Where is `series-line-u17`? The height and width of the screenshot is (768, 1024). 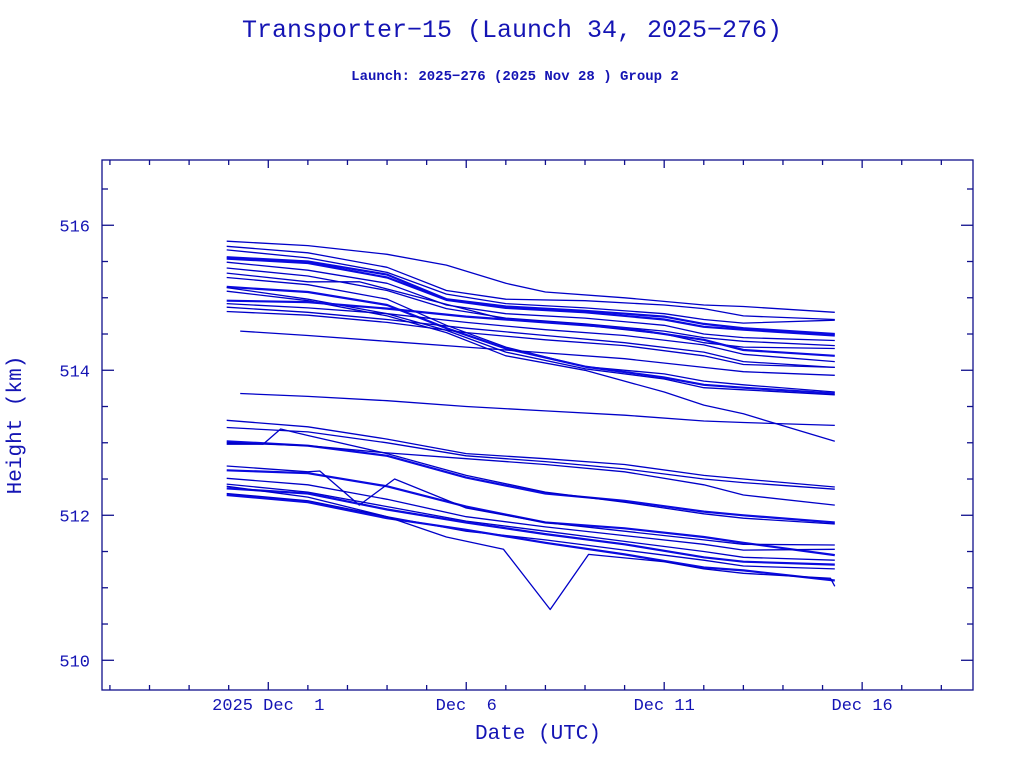
series-line-u17 is located at coordinates (537, 353).